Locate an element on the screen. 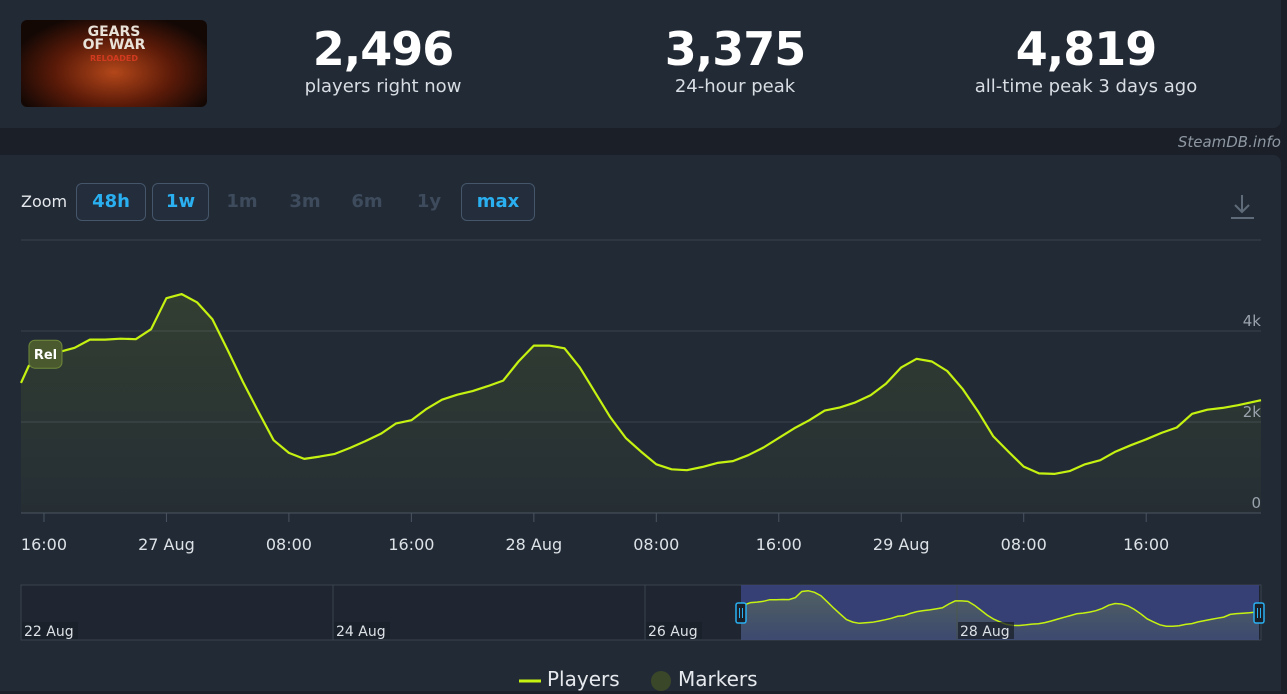 This screenshot has height=694, width=1287. y-tick-label: 0 is located at coordinates (1256, 503).